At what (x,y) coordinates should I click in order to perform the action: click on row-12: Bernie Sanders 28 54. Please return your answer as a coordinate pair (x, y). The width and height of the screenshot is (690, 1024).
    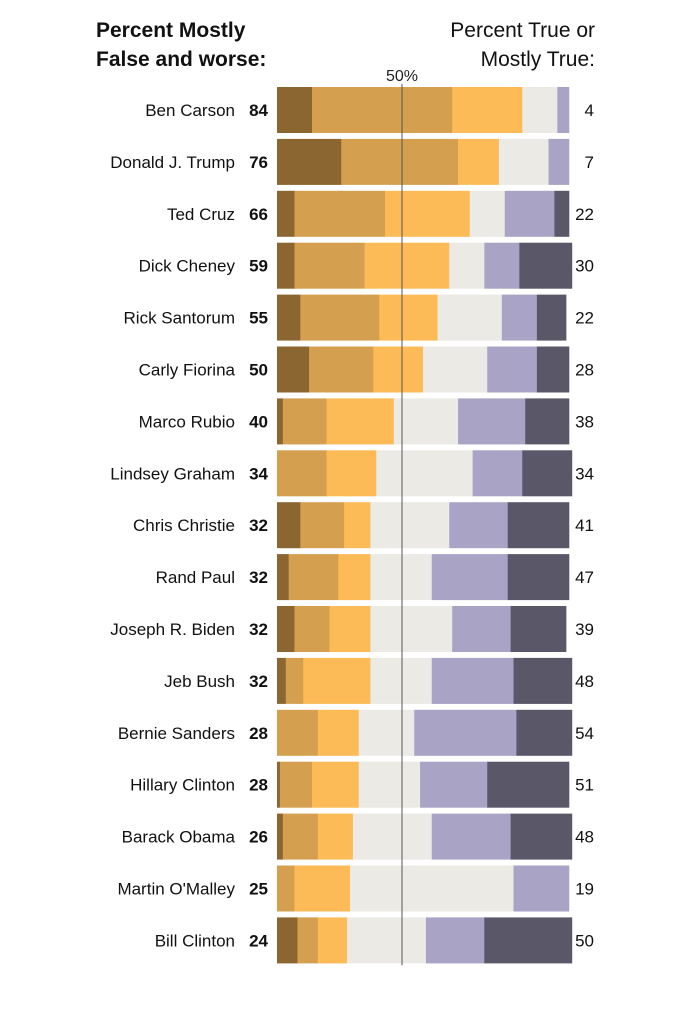
    Looking at the image, I should click on (356, 732).